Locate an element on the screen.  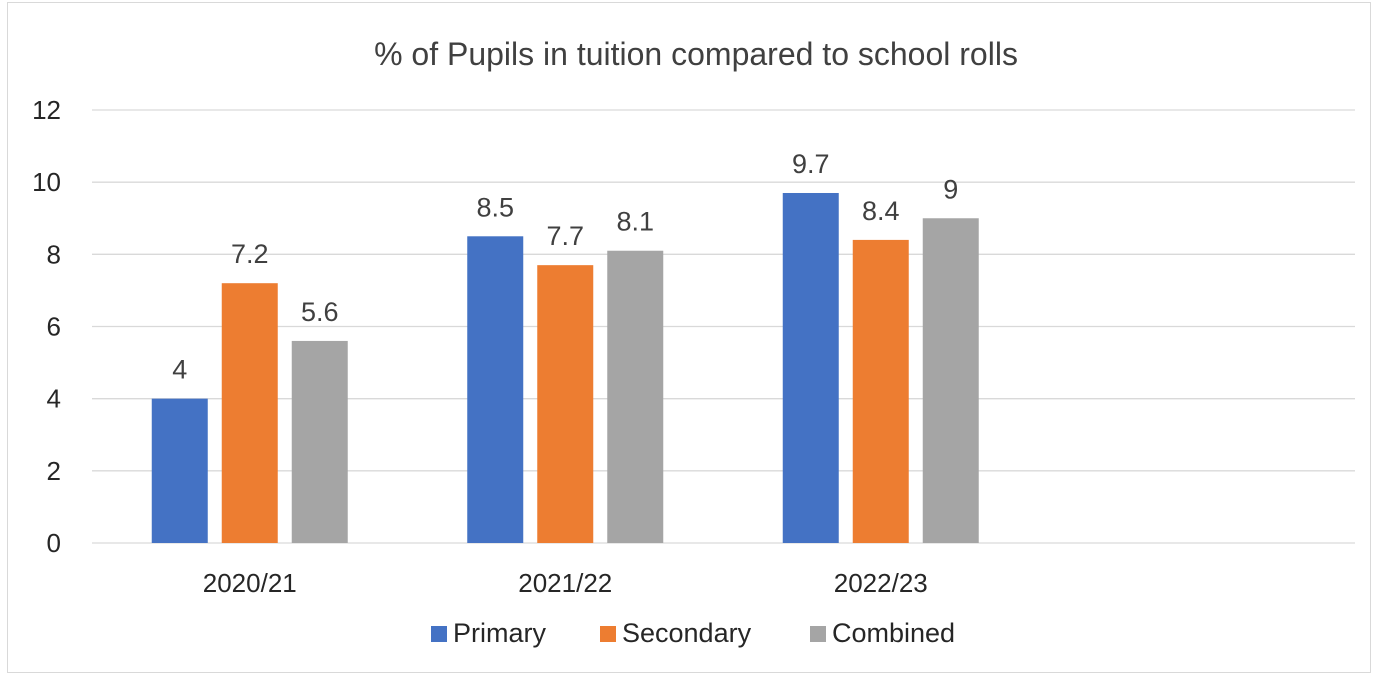
data-label-combined-2020-21: 5.6 is located at coordinates (320, 312).